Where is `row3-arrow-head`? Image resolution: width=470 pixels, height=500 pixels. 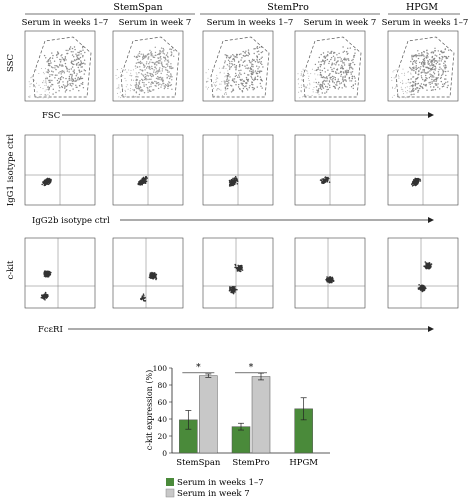 row3-arrow-head is located at coordinates (431, 329).